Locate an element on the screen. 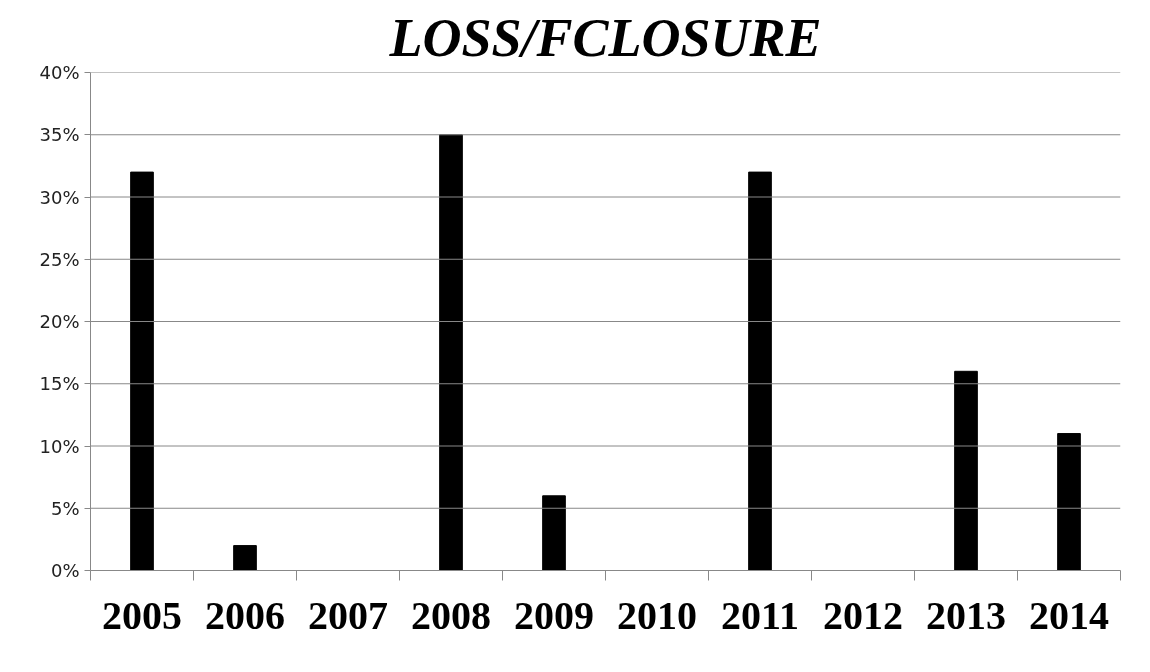 This screenshot has height=672, width=1150. y-tick-label: 30% is located at coordinates (59, 197).